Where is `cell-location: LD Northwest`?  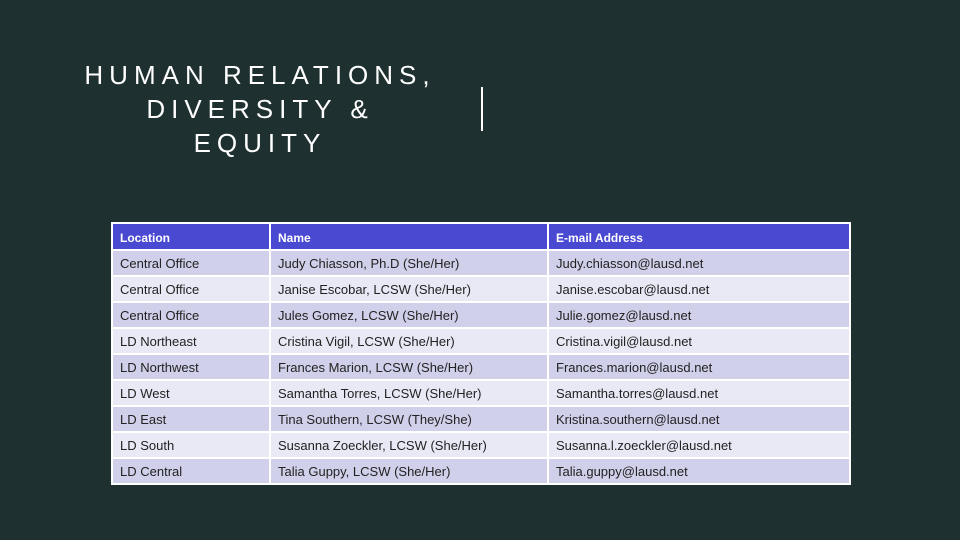
cell-location: LD Northwest is located at coordinates (191, 367).